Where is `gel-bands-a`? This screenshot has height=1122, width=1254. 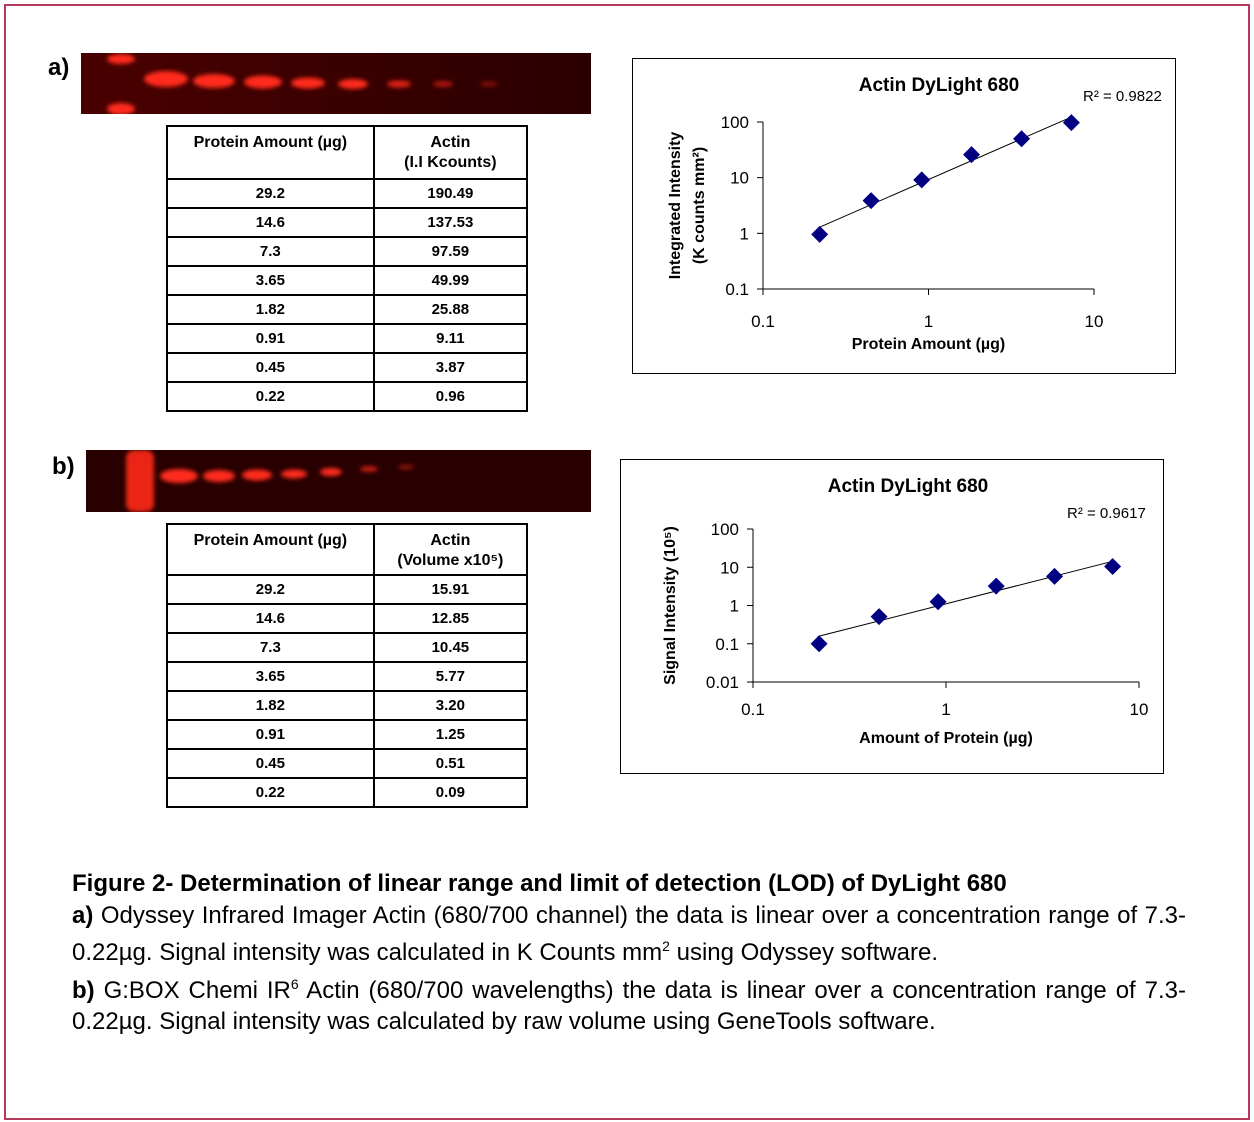 gel-bands-a is located at coordinates (336, 83).